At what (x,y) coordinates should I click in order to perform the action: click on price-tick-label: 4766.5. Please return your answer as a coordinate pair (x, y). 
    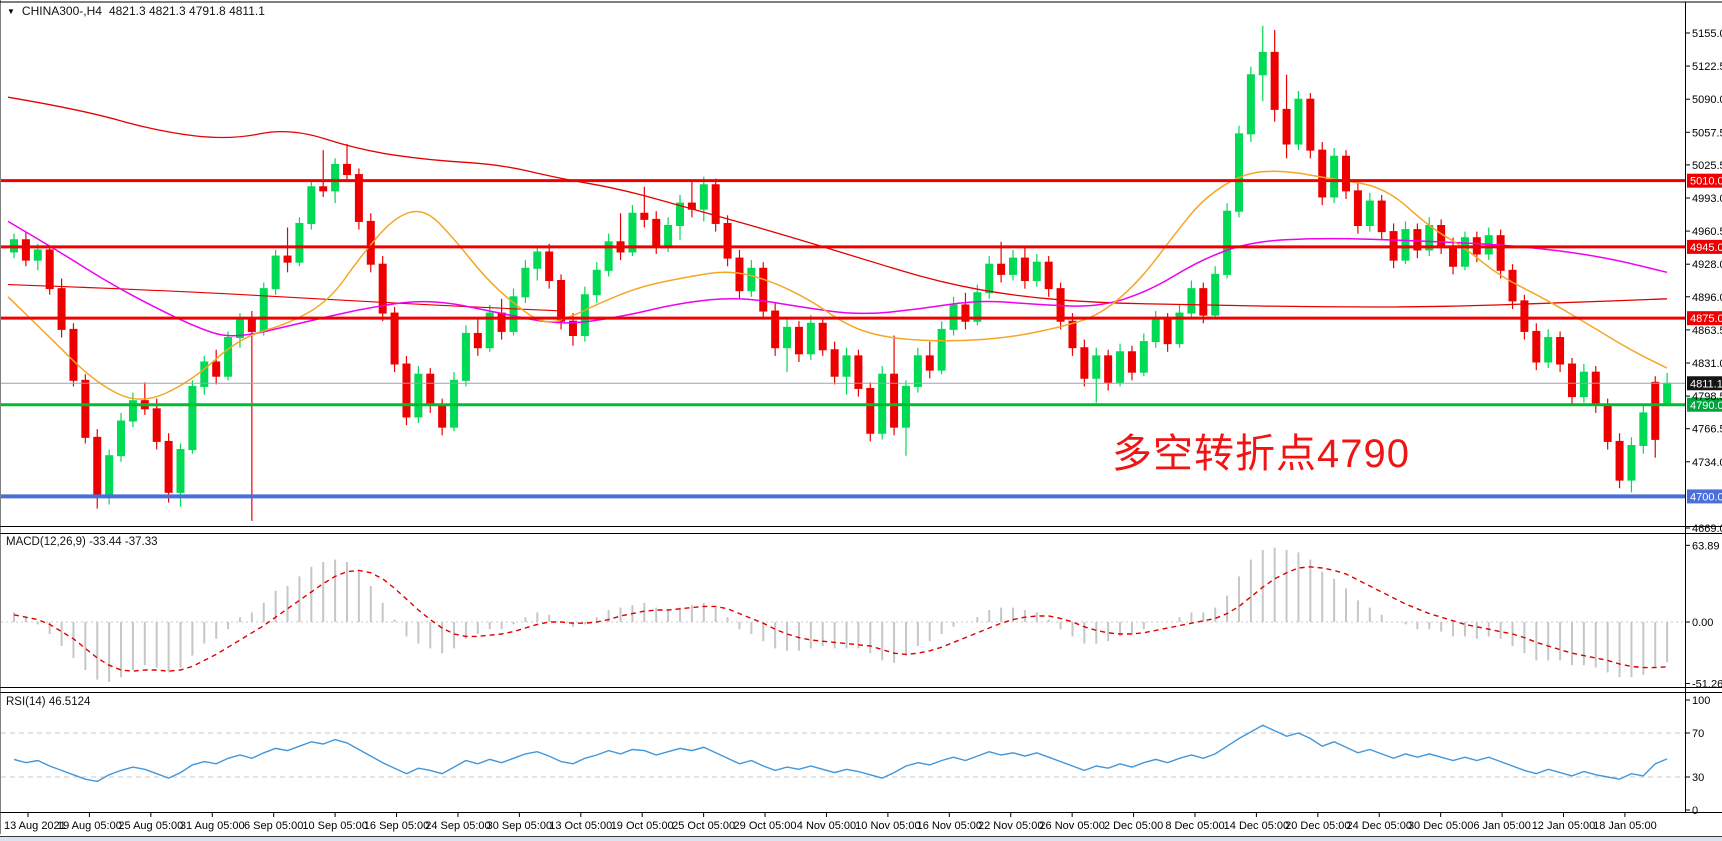
    Looking at the image, I should click on (1707, 430).